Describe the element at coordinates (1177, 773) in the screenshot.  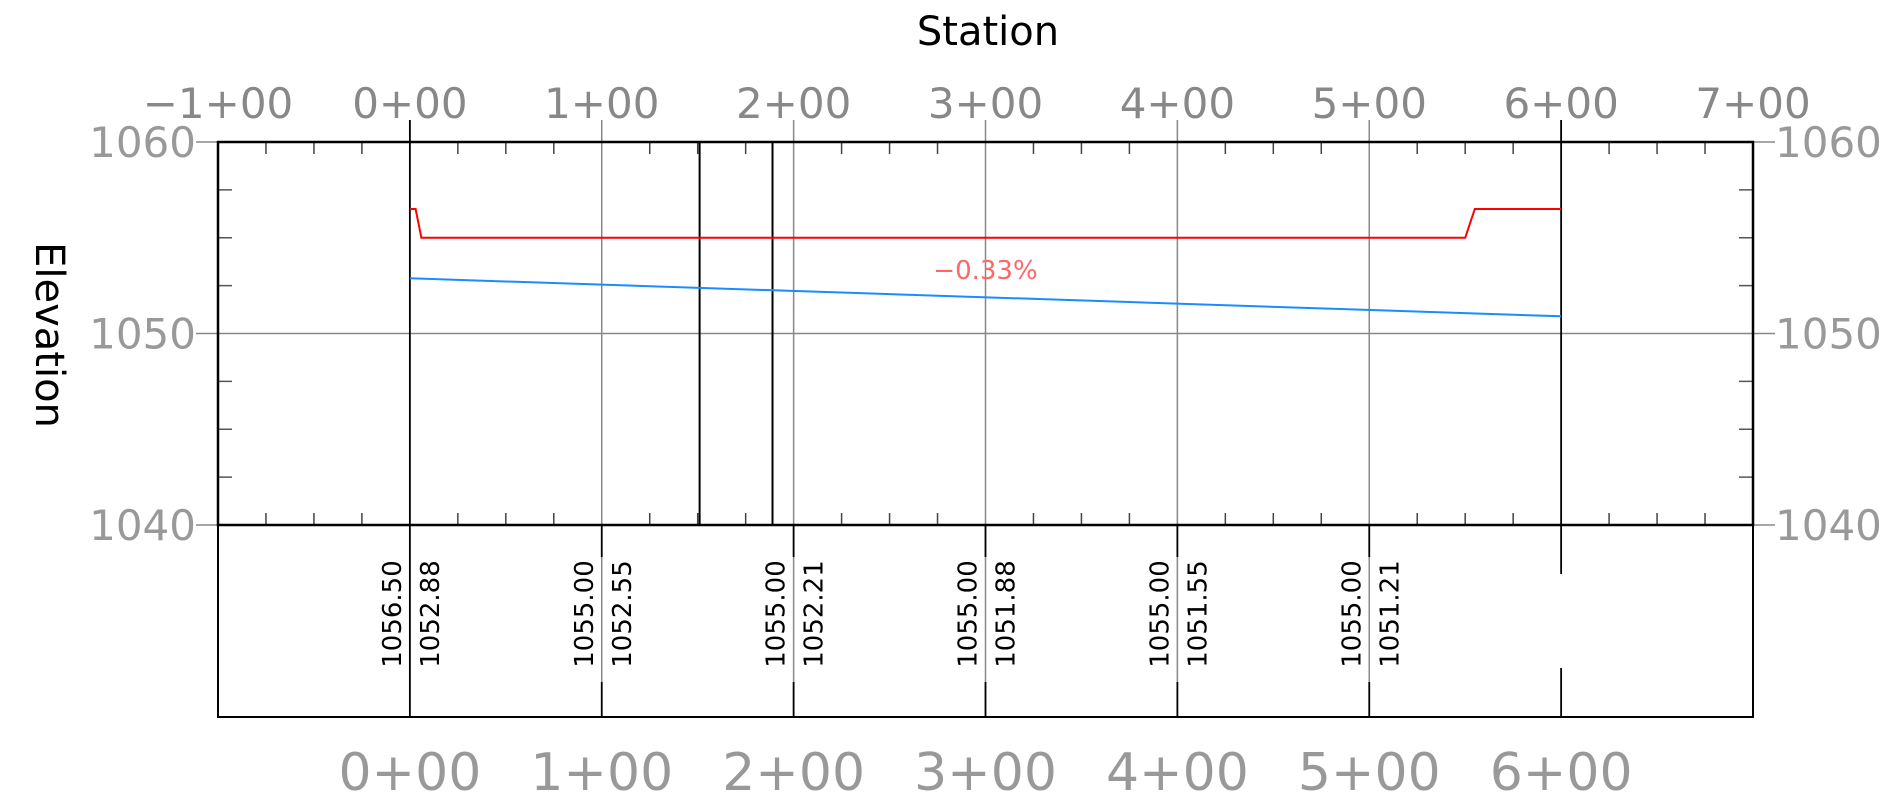
I see `x-tick-label-bottom: 4+00` at that location.